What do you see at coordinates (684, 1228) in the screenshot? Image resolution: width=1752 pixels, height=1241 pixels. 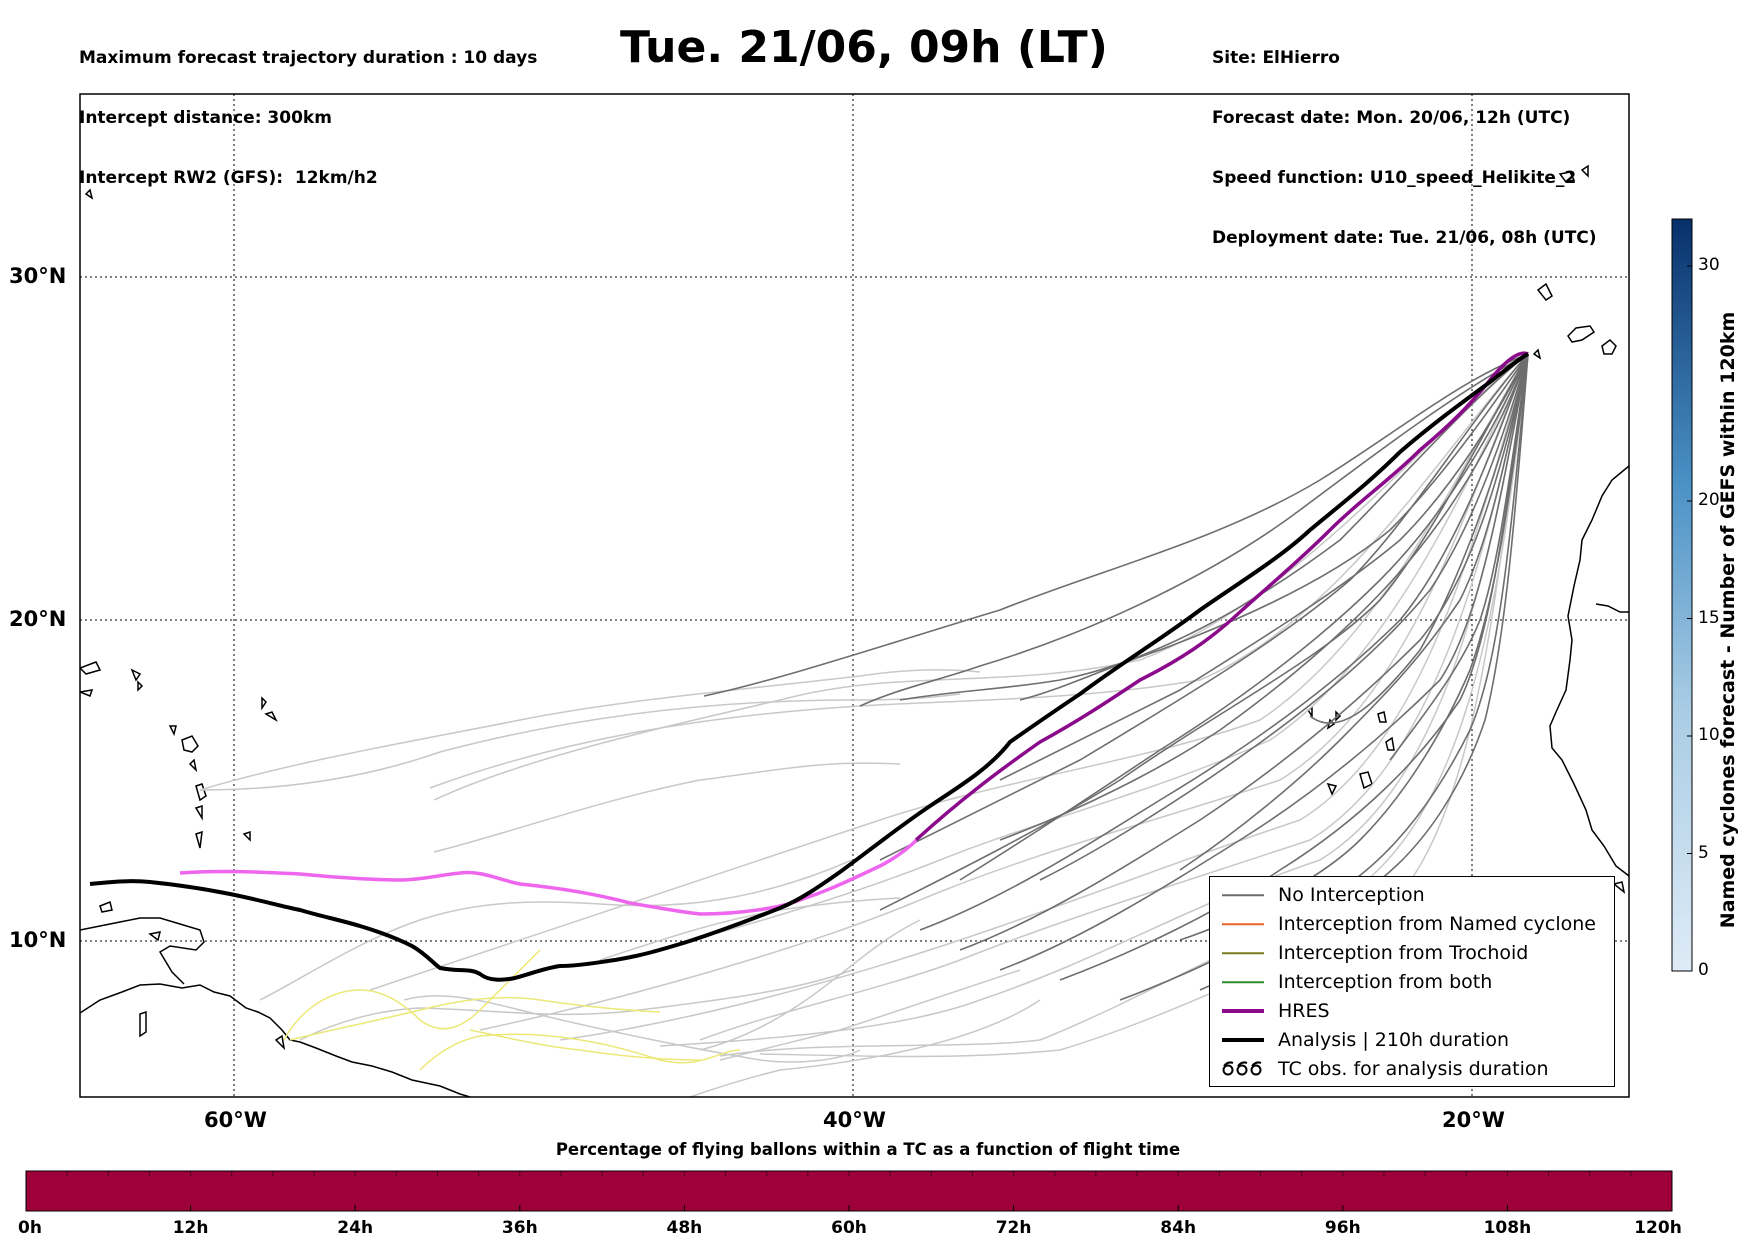 I see `timebar-tick-label: 48h` at bounding box center [684, 1228].